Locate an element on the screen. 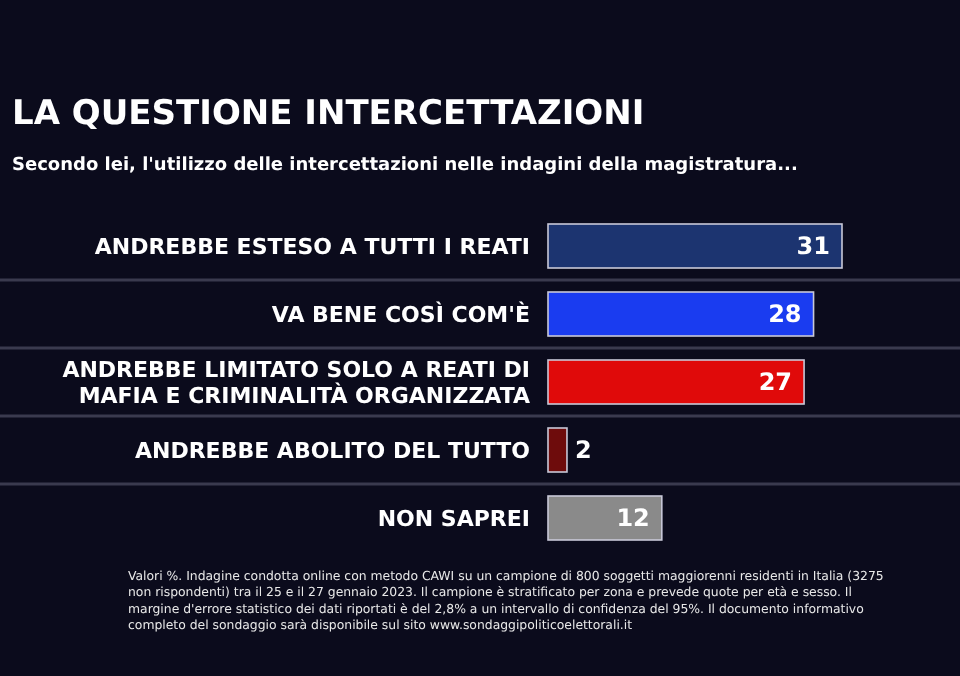 Image resolution: width=960 pixels, height=676 pixels. y-tick-label: VA BENE COSÌ COM'È is located at coordinates (400, 313).